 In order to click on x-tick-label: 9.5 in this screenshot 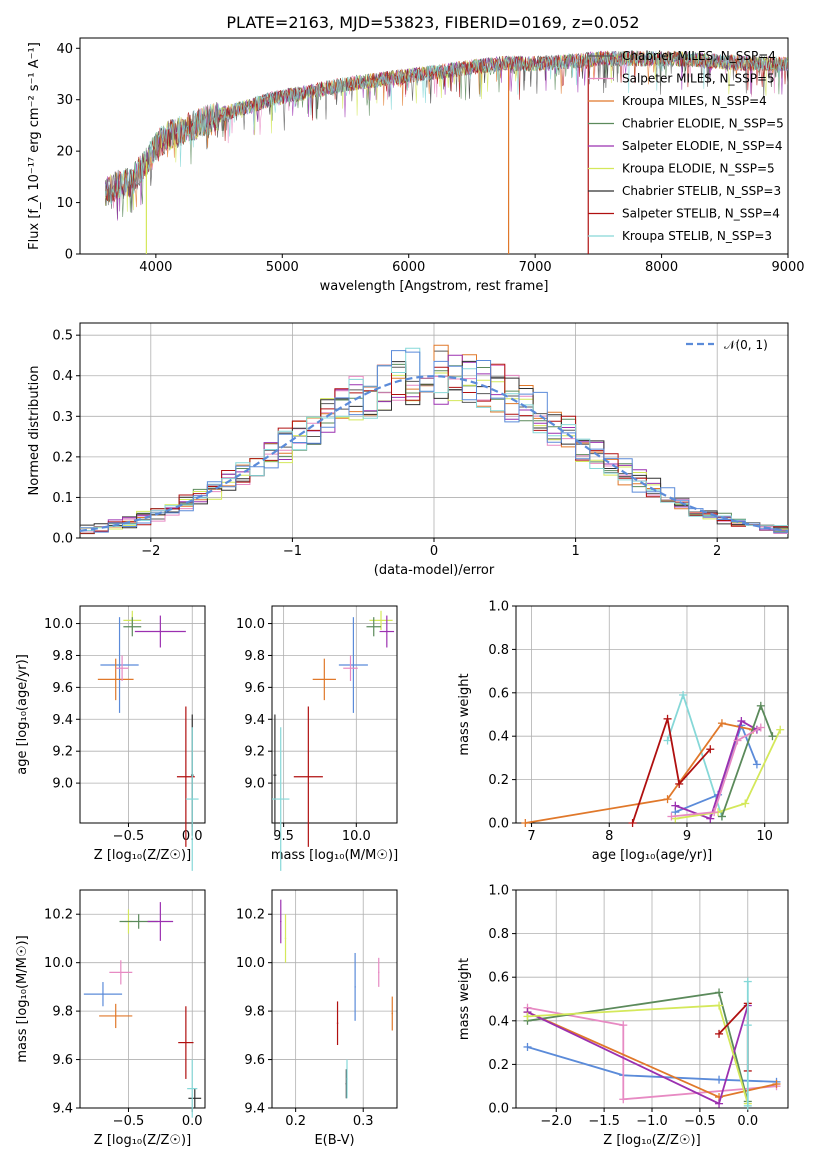, I will do `click(283, 836)`.